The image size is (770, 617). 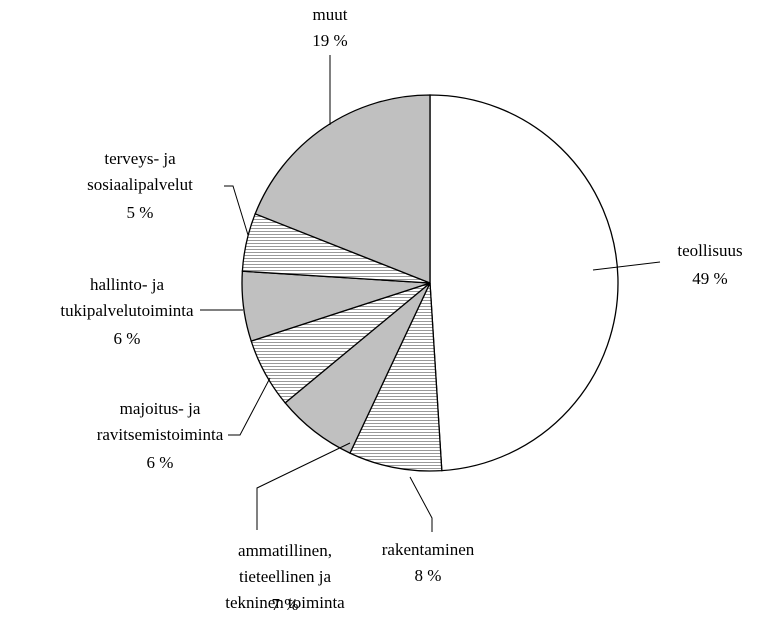 What do you see at coordinates (140, 212) in the screenshot?
I see `slice-value-label: 5 %` at bounding box center [140, 212].